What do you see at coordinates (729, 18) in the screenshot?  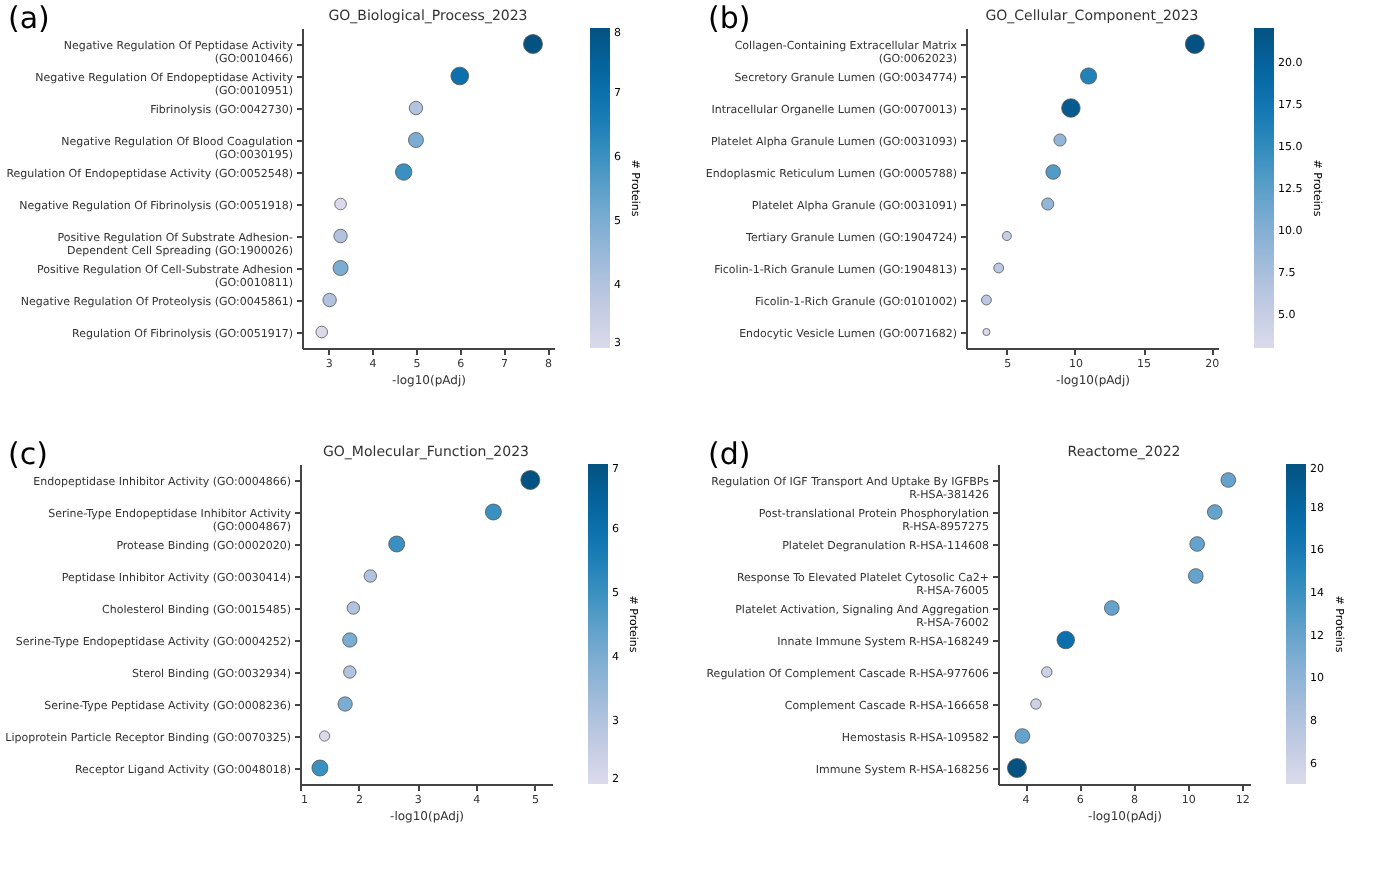 I see `text: (b)` at bounding box center [729, 18].